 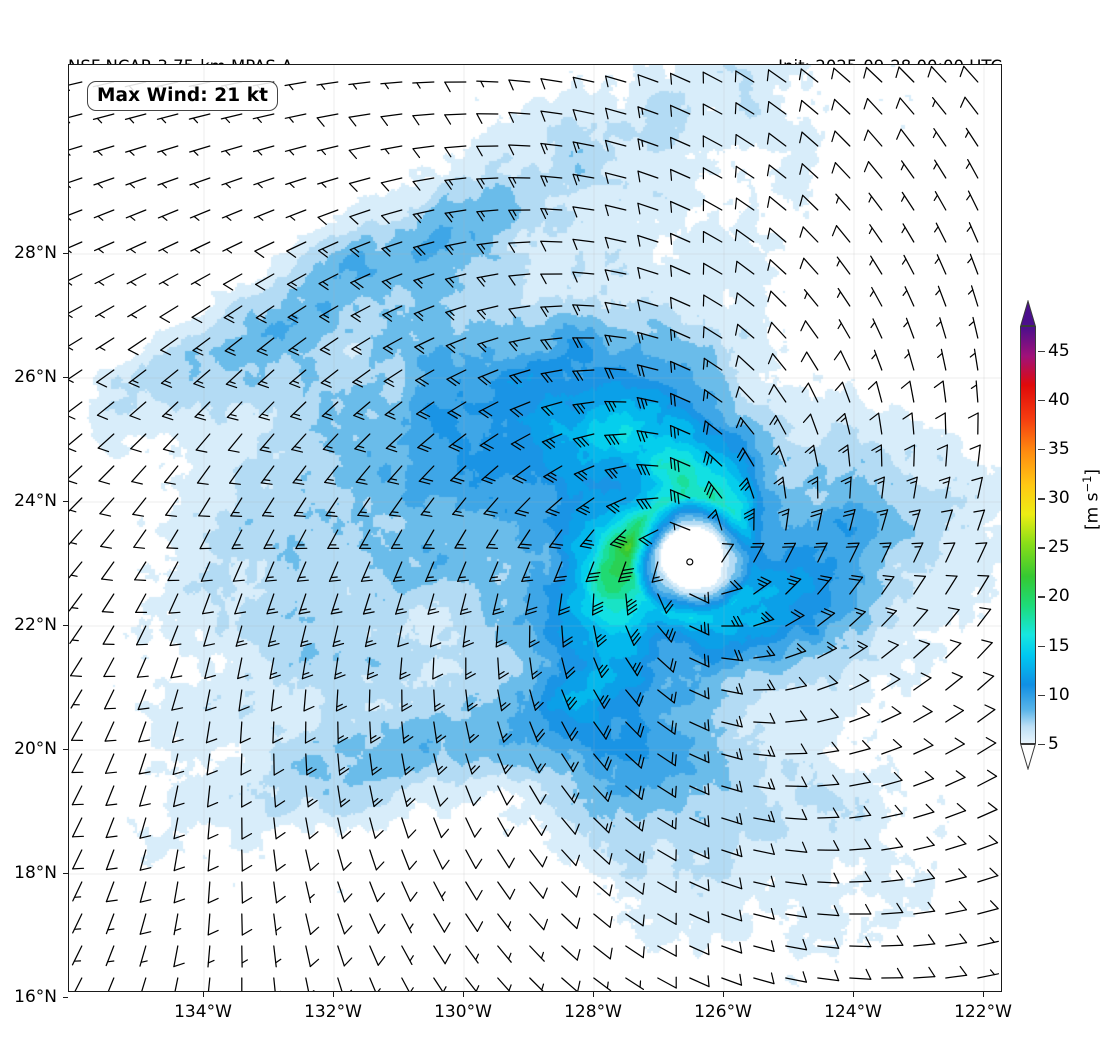 I want to click on x-axis-tick-mark, so click(x=854, y=994).